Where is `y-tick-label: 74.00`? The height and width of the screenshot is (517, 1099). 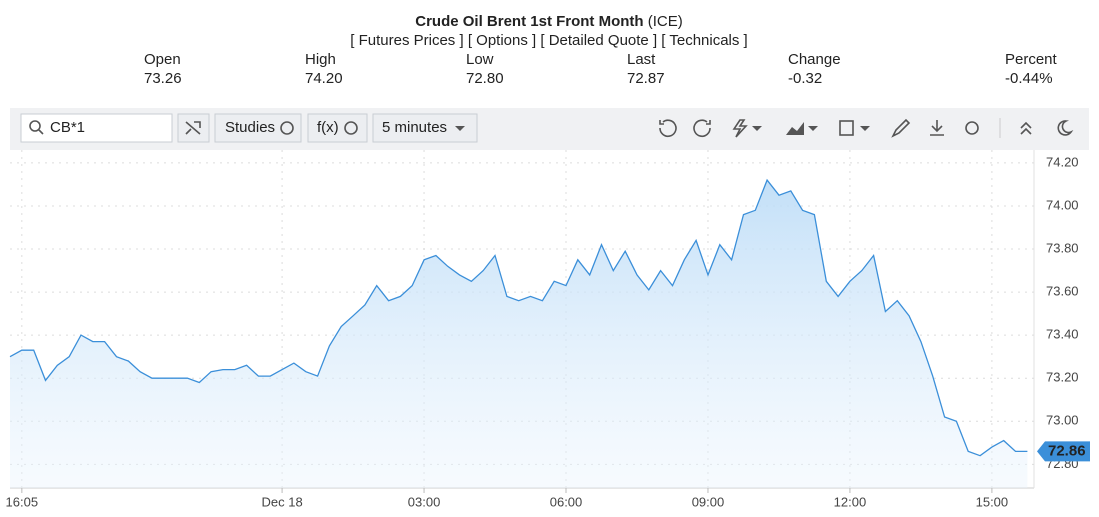
y-tick-label: 74.00 is located at coordinates (1062, 204).